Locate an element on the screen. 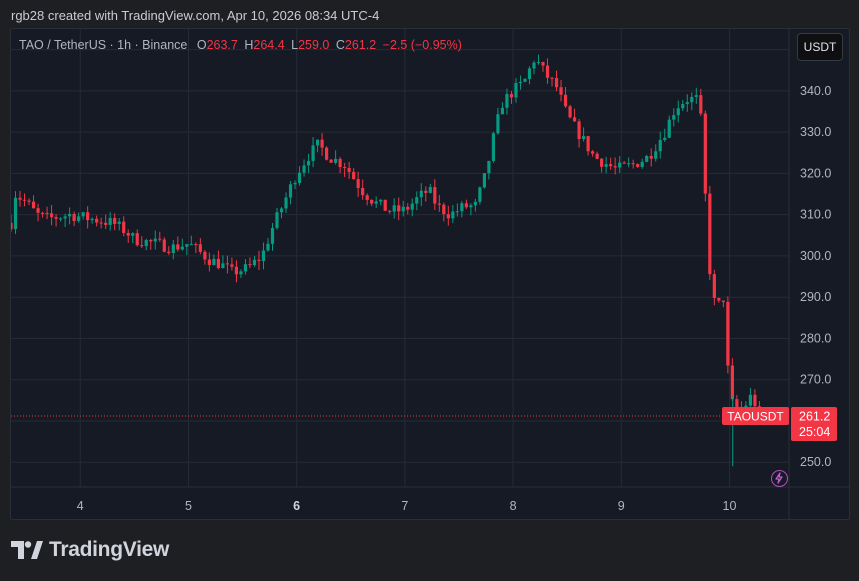  y-tick-label: 290.0 is located at coordinates (815, 297).